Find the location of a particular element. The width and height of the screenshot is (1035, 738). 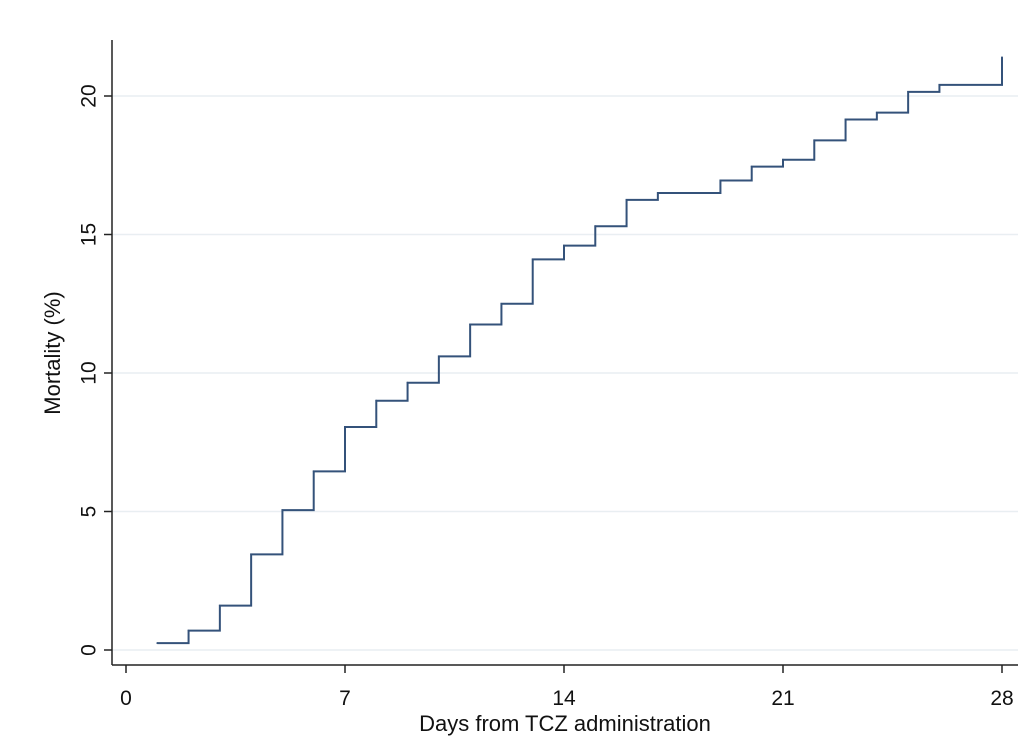

x-tick-label-4: 28 is located at coordinates (1001, 698).